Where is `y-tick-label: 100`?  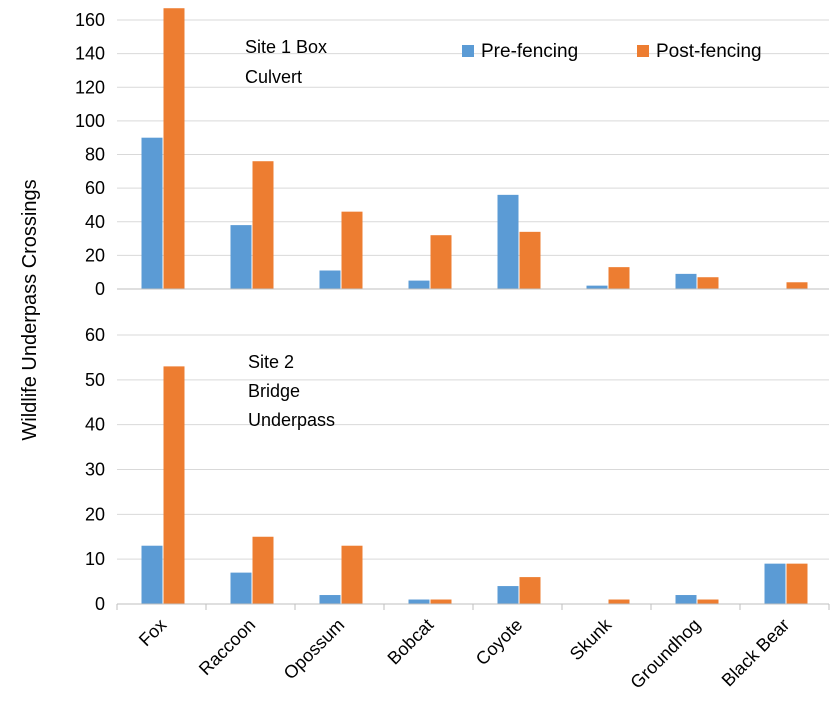 y-tick-label: 100 is located at coordinates (90, 121).